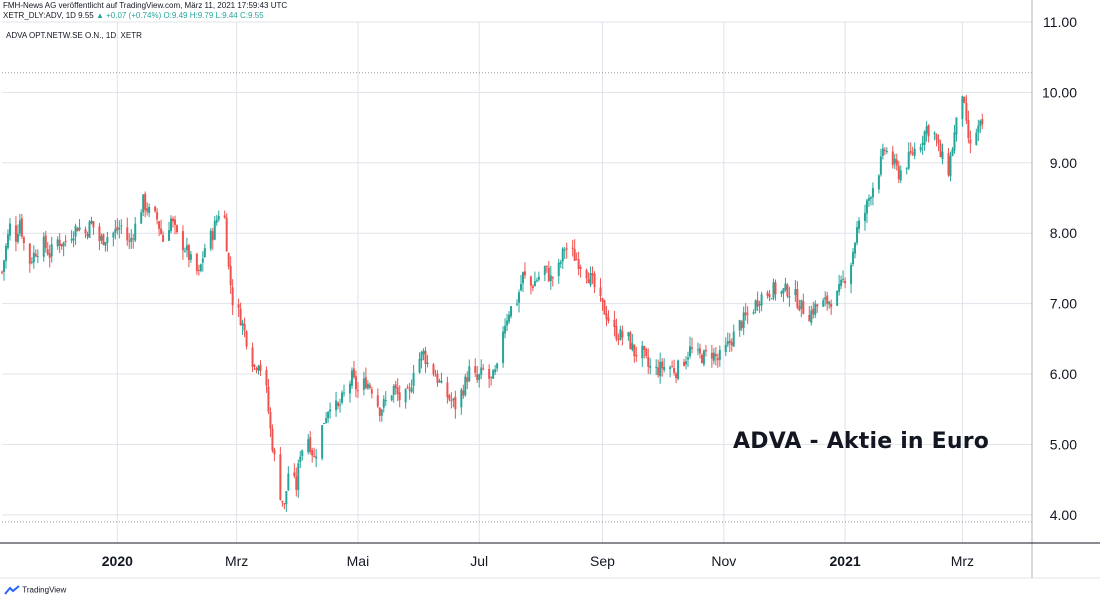  Describe the element at coordinates (236, 561) in the screenshot. I see `x-tick-label: Mrz` at that location.